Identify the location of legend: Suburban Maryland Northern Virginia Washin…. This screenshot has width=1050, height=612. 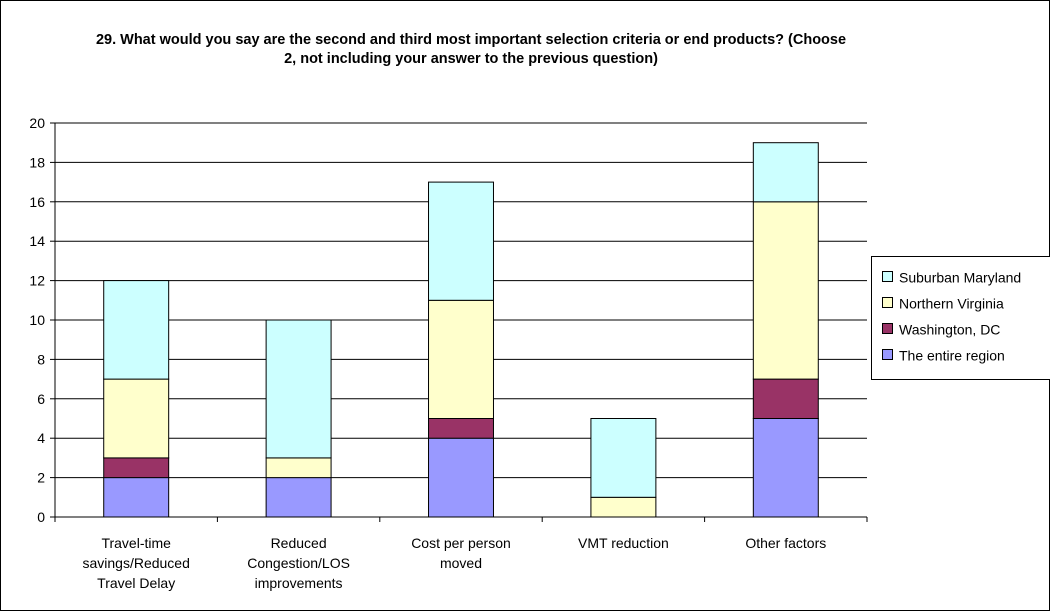
(960, 318).